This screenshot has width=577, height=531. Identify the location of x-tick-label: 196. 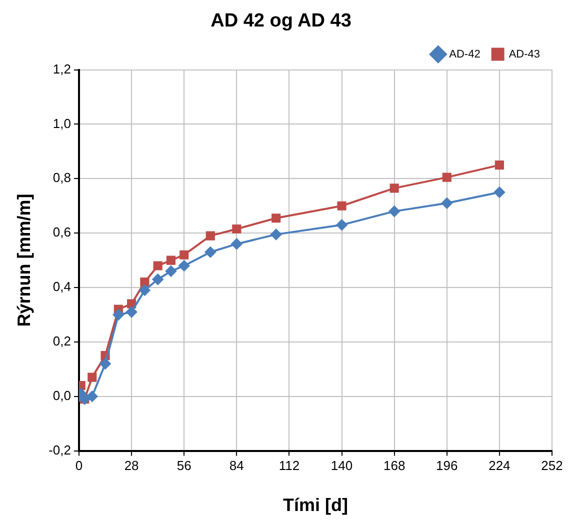
(447, 466).